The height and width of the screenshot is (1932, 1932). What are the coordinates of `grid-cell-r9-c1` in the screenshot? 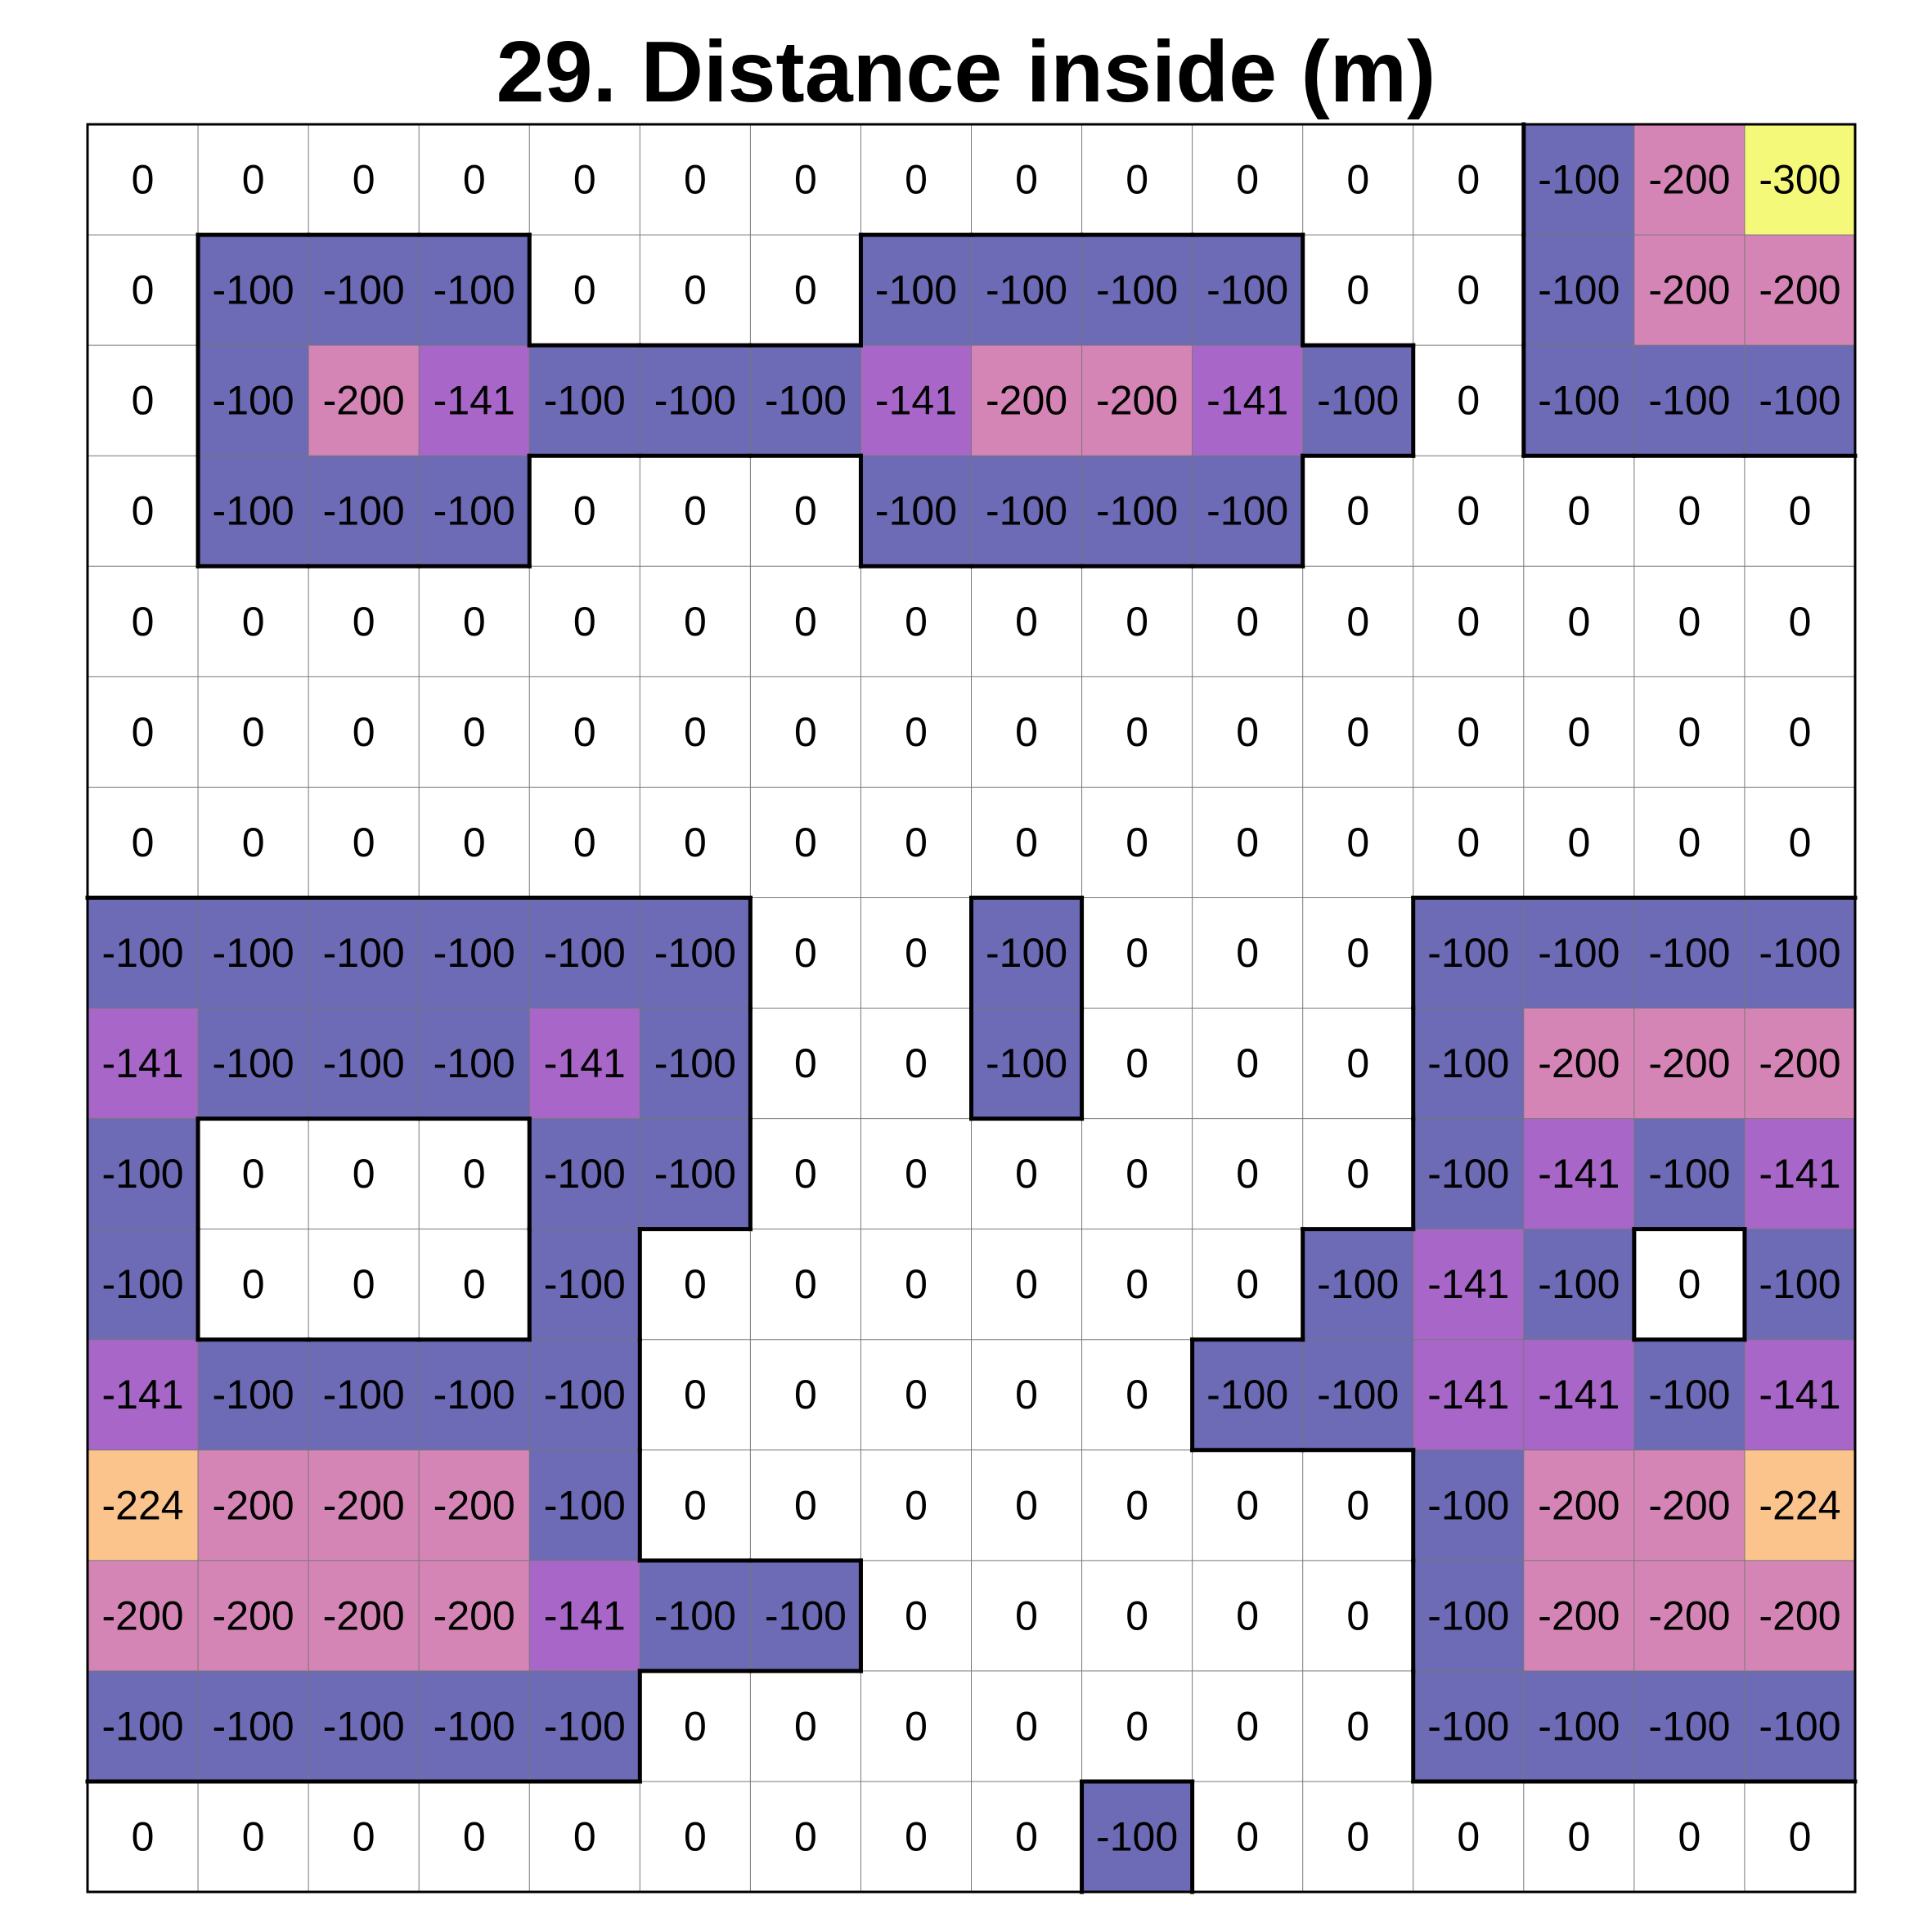 It's located at (254, 1174).